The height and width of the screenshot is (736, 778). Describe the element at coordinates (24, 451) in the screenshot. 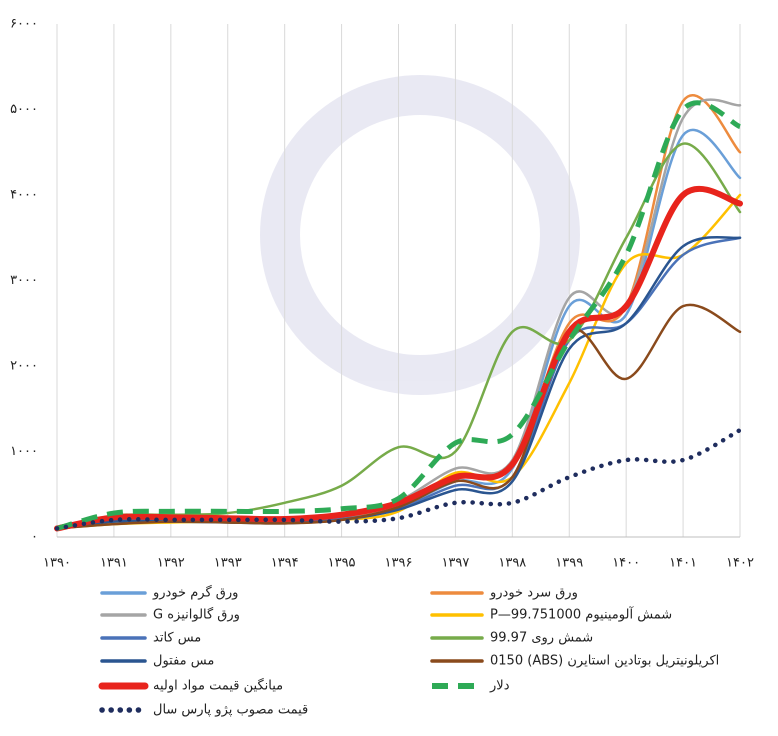

I see `y-tick-label: ۱۰۰۰` at that location.